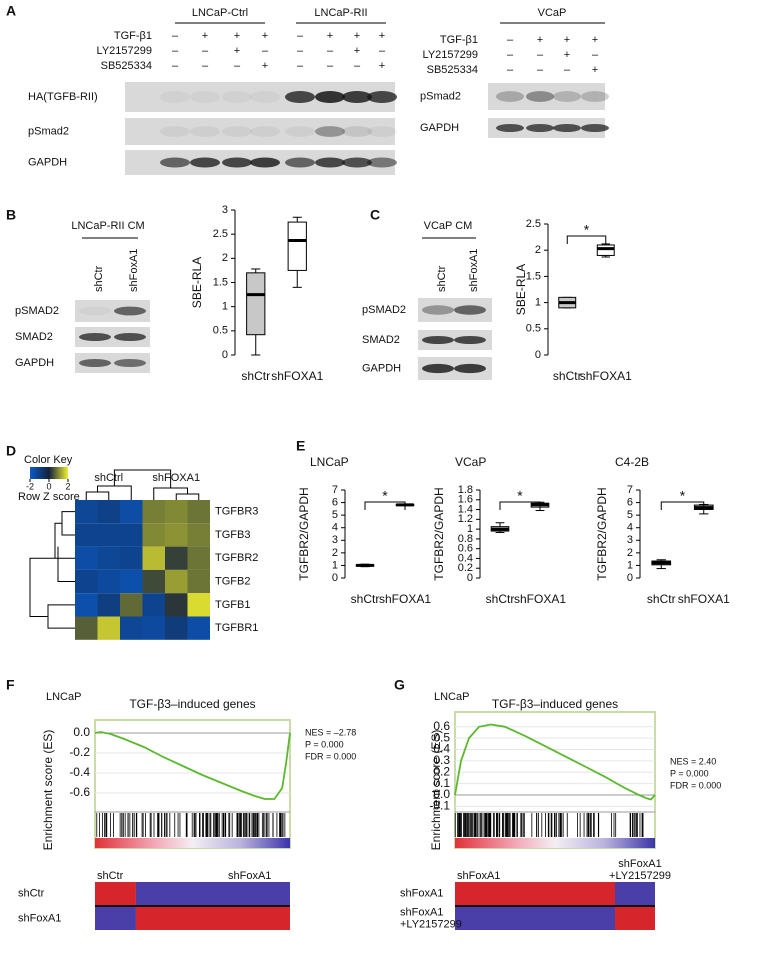 This screenshot has width=757, height=955. Describe the element at coordinates (110, 876) in the screenshot. I see `column-label: shCtr` at that location.